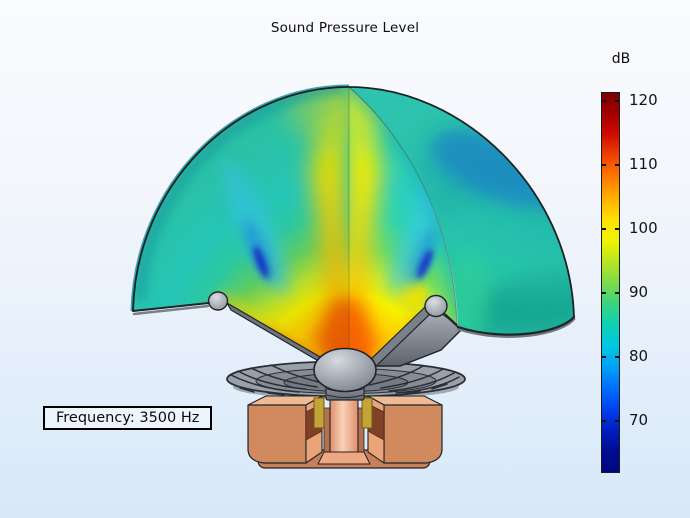 Image resolution: width=690 pixels, height=518 pixels. Describe the element at coordinates (639, 356) in the screenshot. I see `colorbar-tick-label: 80` at that location.